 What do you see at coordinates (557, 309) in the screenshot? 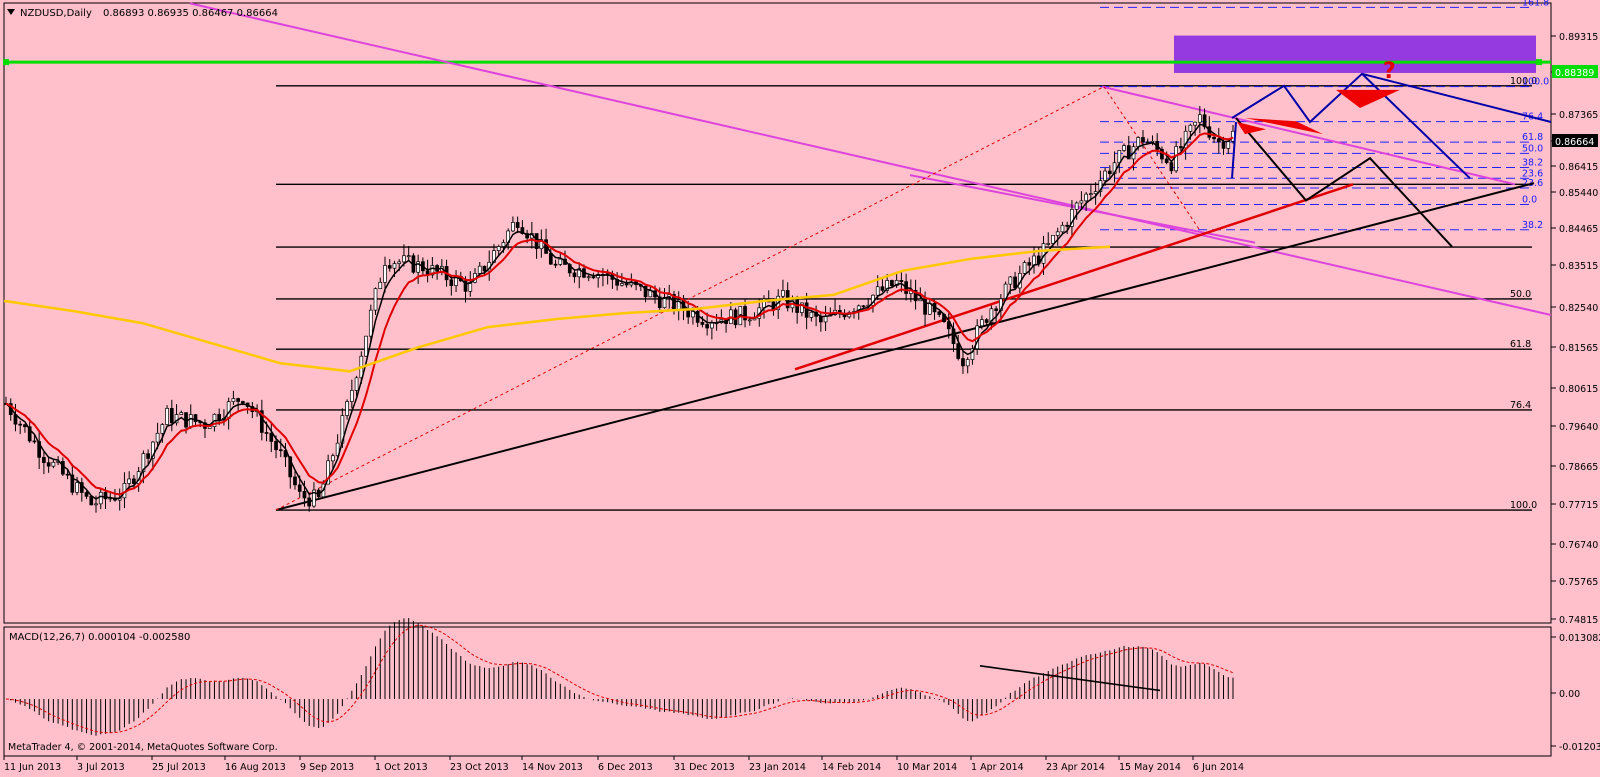
I see `ma-slow-line` at bounding box center [557, 309].